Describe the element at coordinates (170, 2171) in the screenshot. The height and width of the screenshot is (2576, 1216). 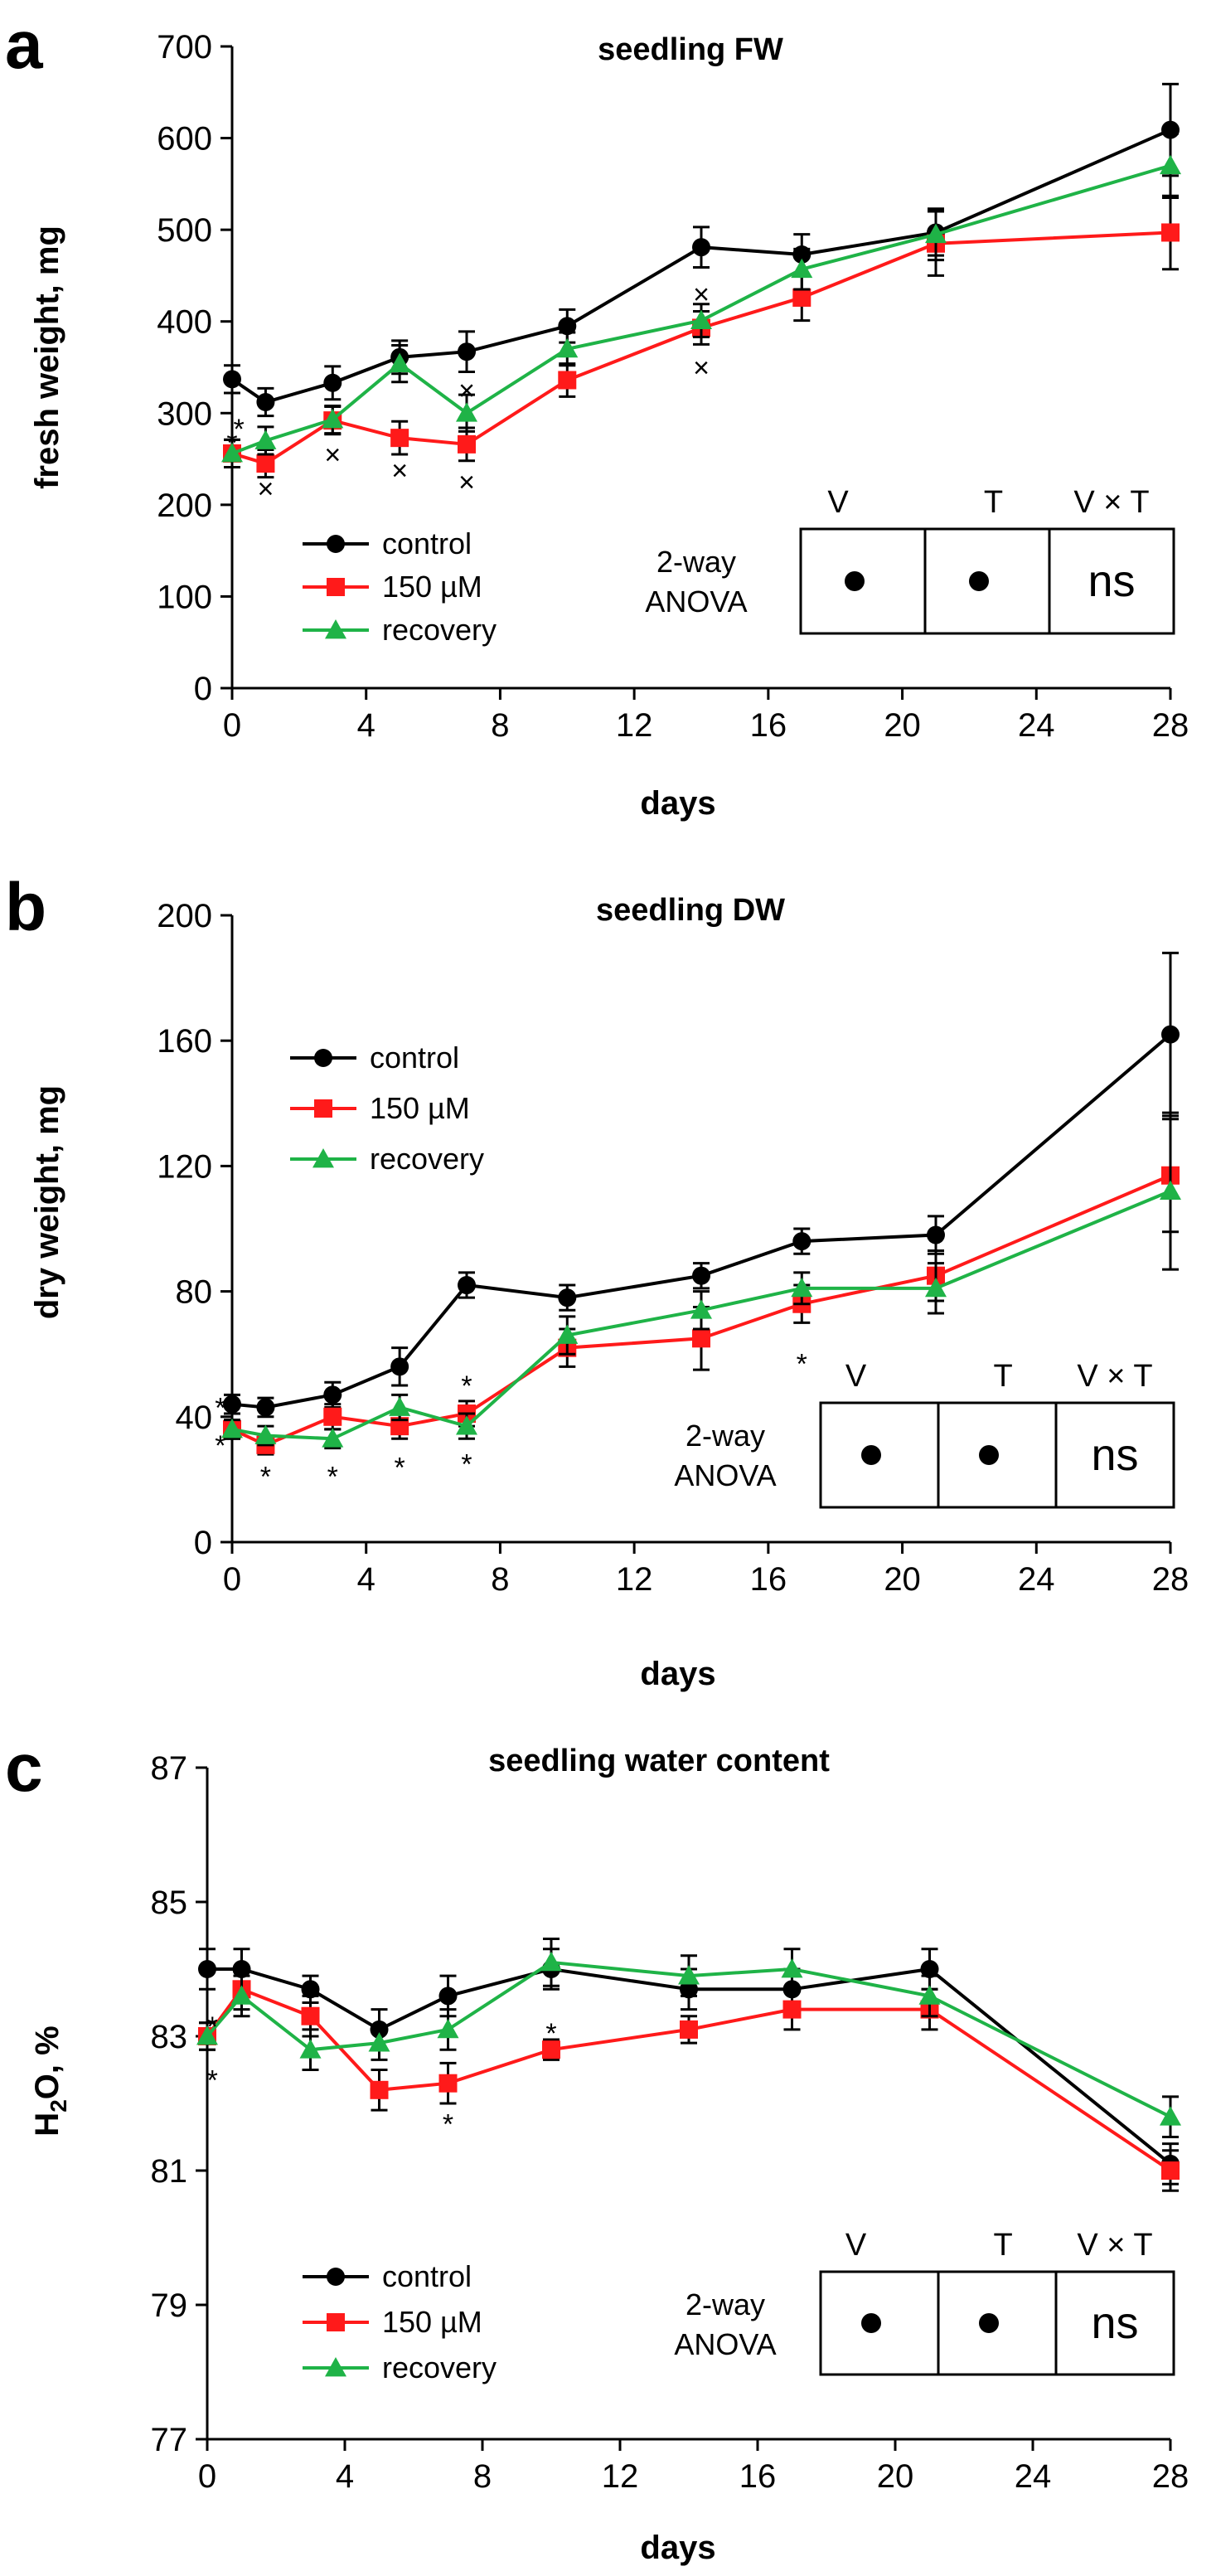
I see `y-tick-label: 81` at that location.